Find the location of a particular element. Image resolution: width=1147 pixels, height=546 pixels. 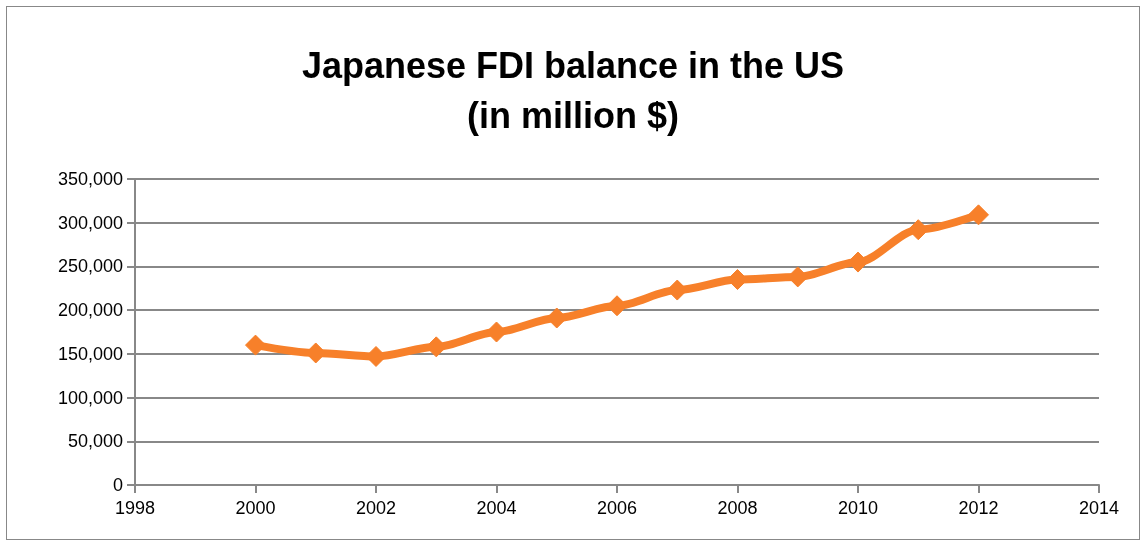

x-tick-label: 2010 is located at coordinates (858, 508).